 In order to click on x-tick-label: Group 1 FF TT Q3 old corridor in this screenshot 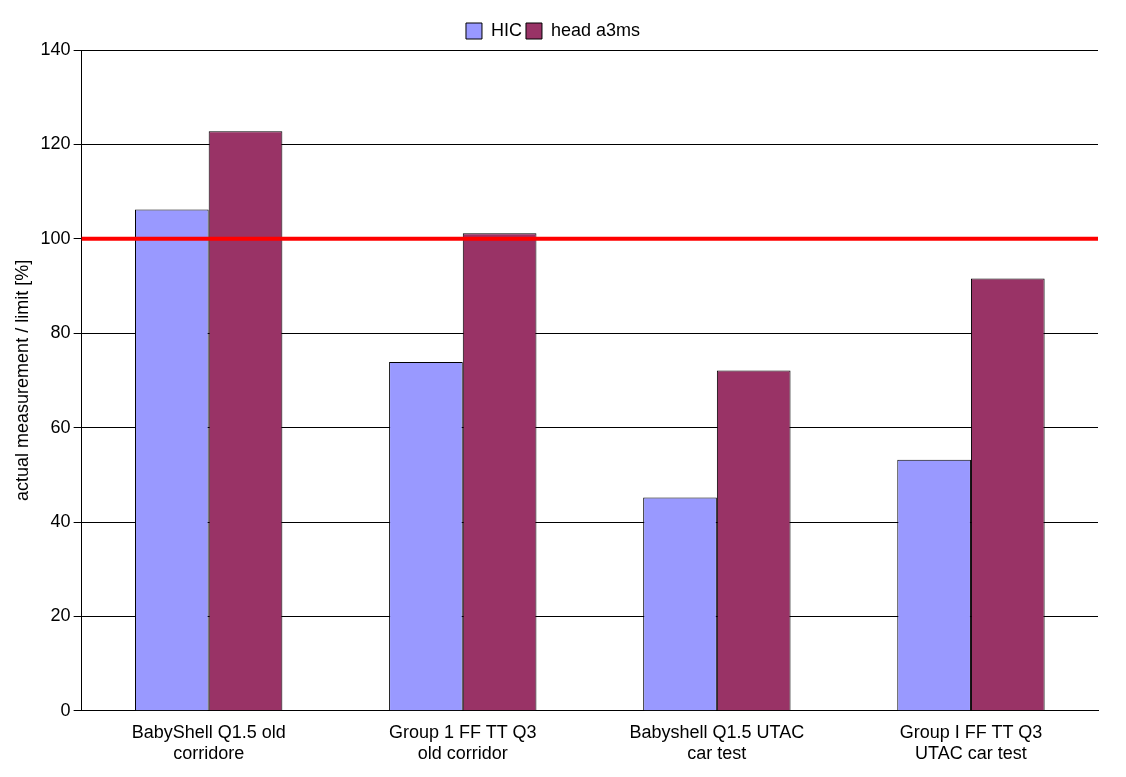, I will do `click(463, 742)`.